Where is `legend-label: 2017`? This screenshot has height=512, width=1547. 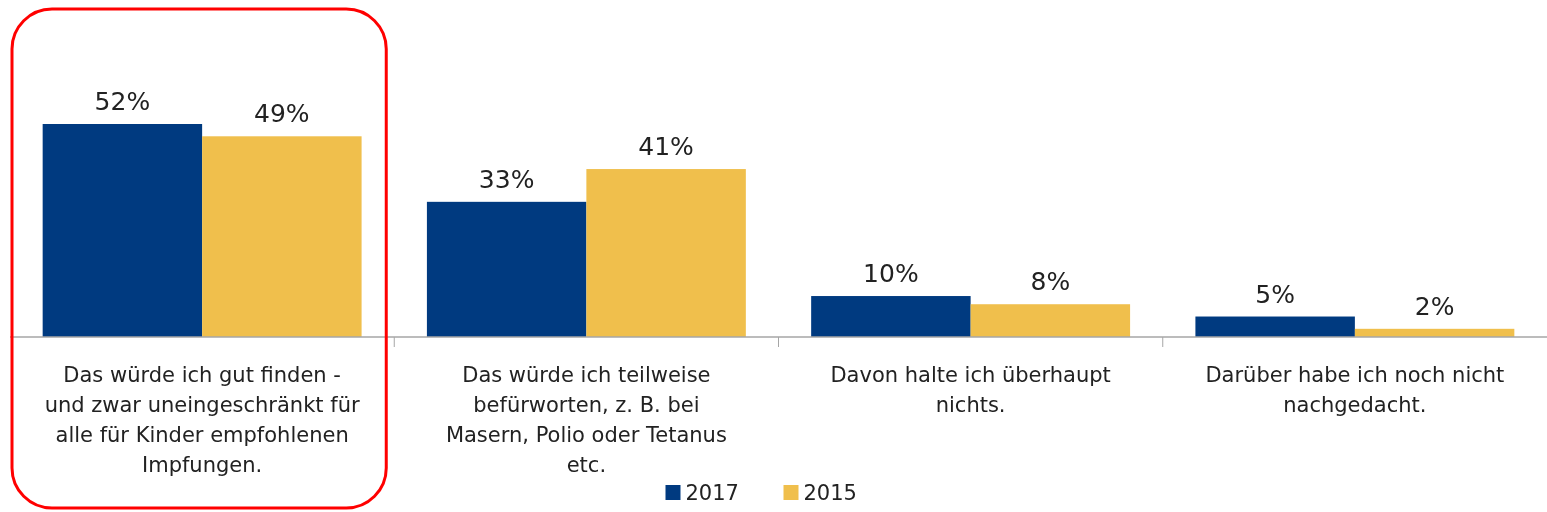
legend-label: 2017 is located at coordinates (712, 493).